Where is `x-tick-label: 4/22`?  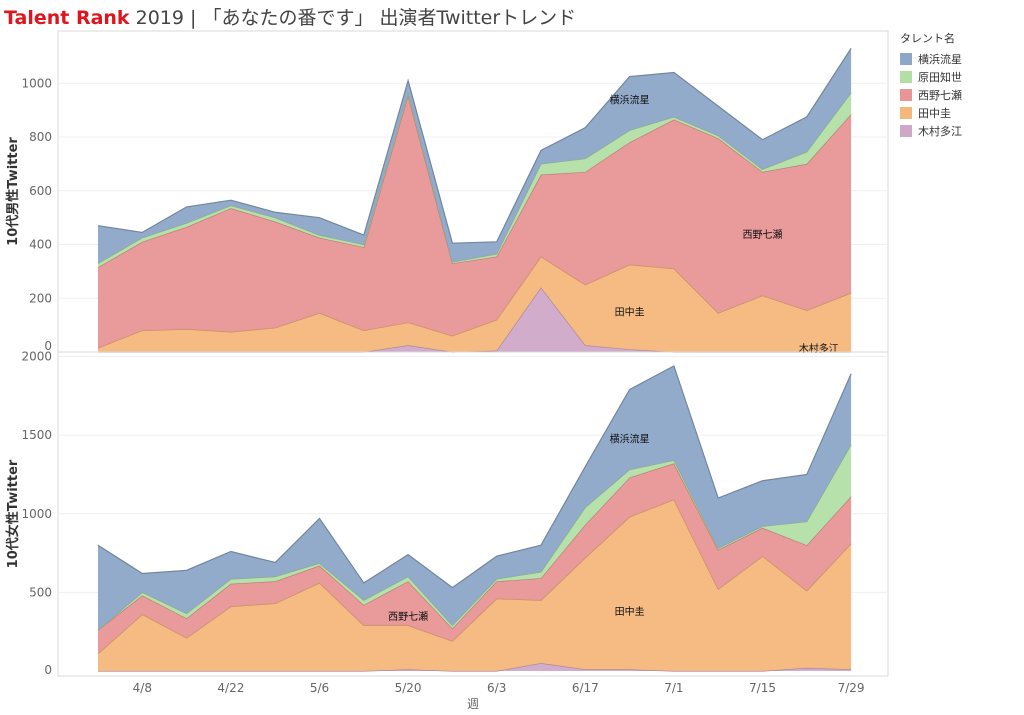 x-tick-label: 4/22 is located at coordinates (230, 688).